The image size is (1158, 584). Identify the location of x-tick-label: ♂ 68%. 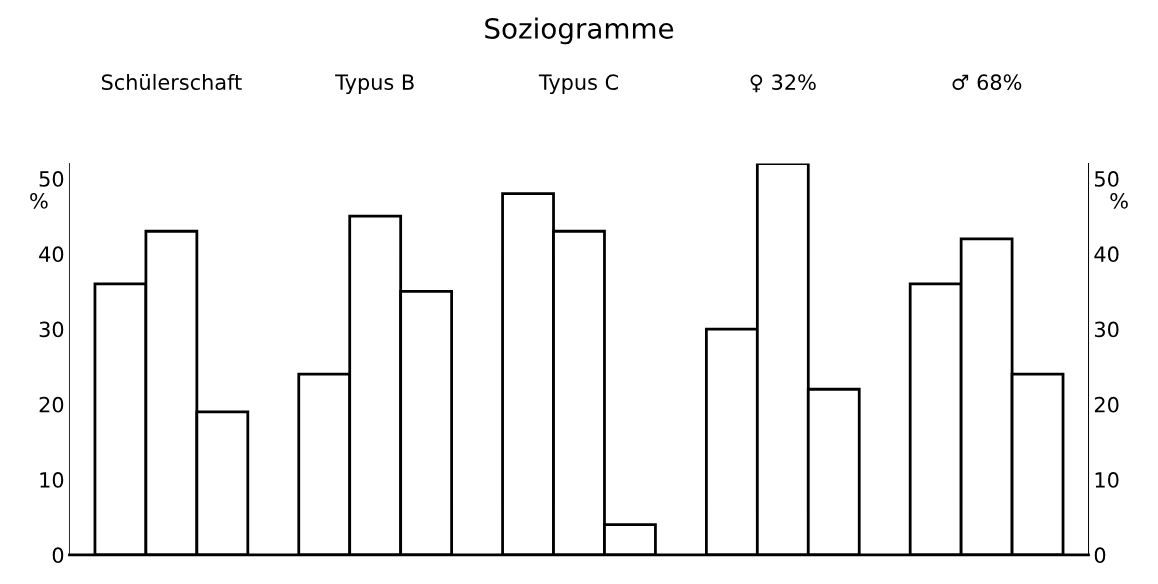
(987, 82).